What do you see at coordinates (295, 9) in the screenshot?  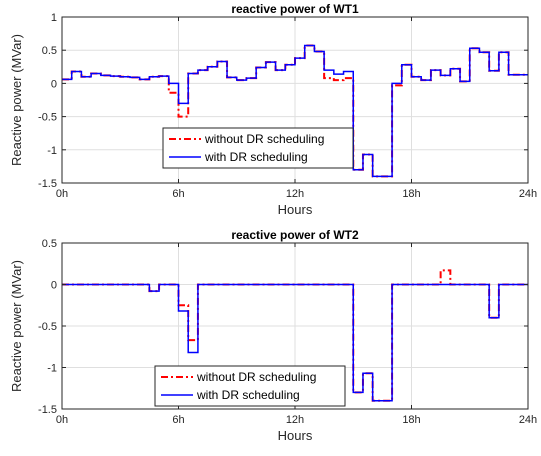 I see `chart-title: reactive power of WT1` at bounding box center [295, 9].